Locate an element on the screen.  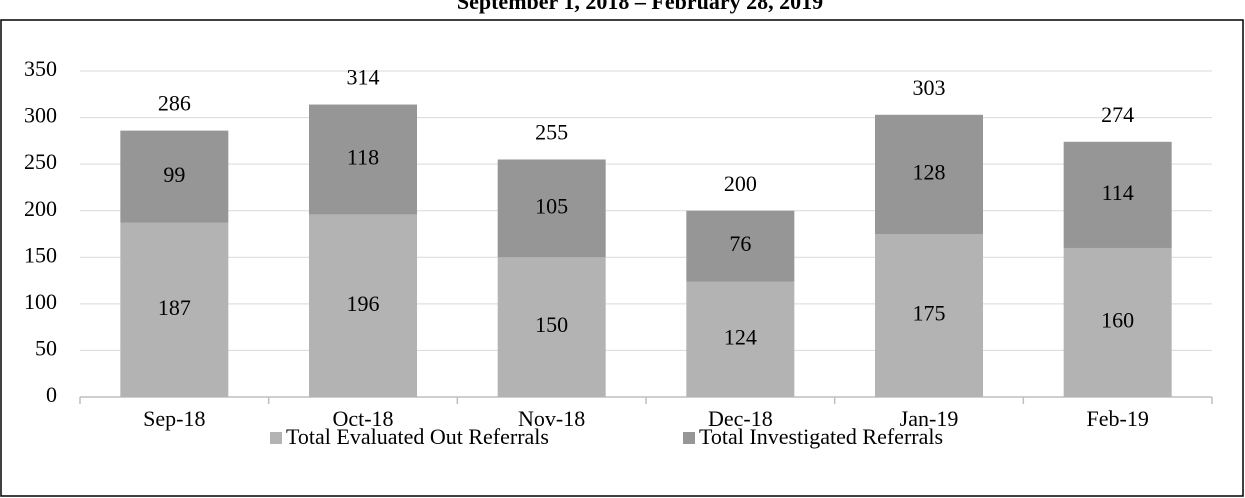
x-tick-label: Nov-18 is located at coordinates (551, 418).